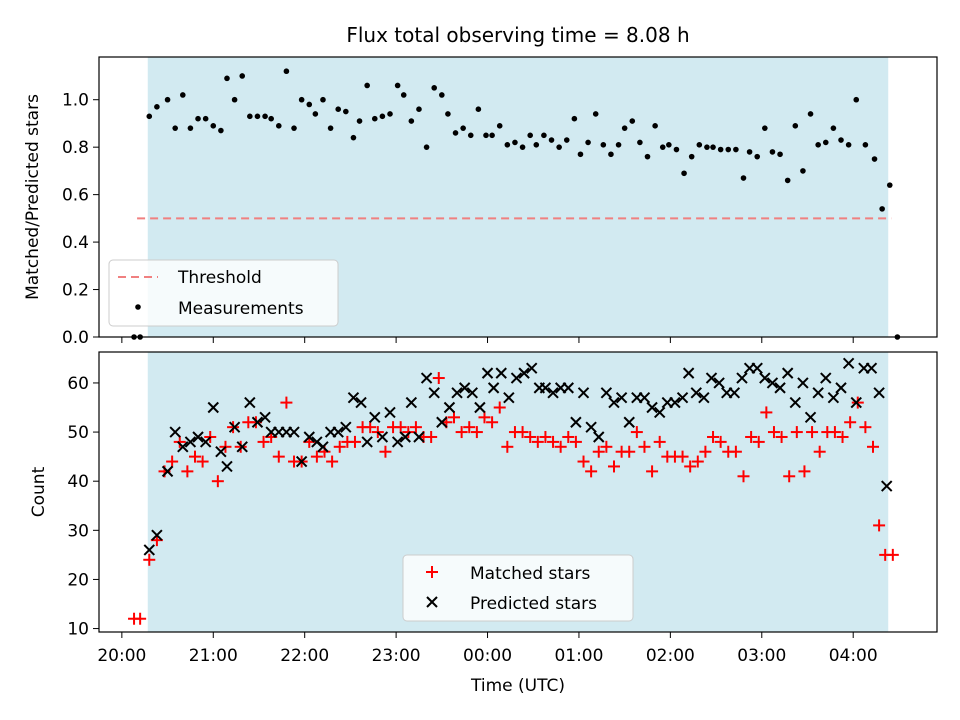  I want to click on top-legend: Threshold Measurements, so click(223, 293).